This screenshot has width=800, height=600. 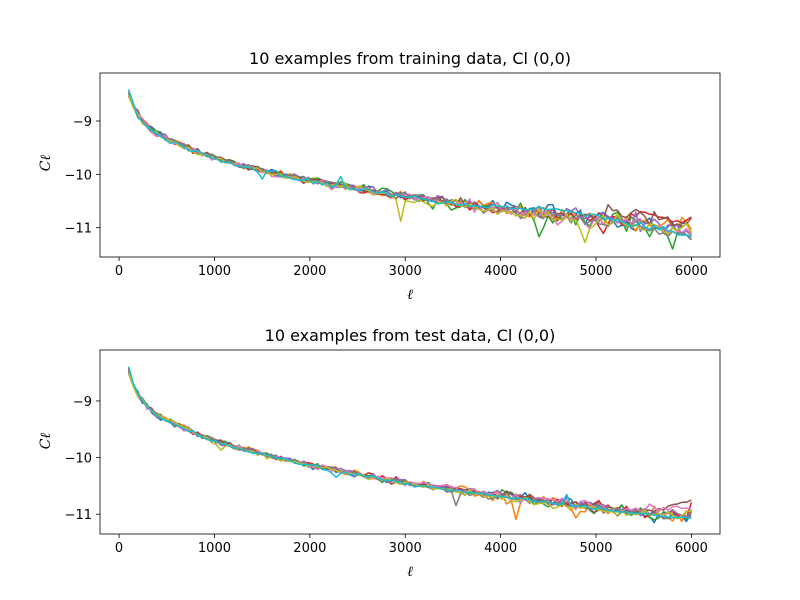 What do you see at coordinates (410, 58) in the screenshot?
I see `chart-title: 10 examples from training data, Cl (0,0)` at bounding box center [410, 58].